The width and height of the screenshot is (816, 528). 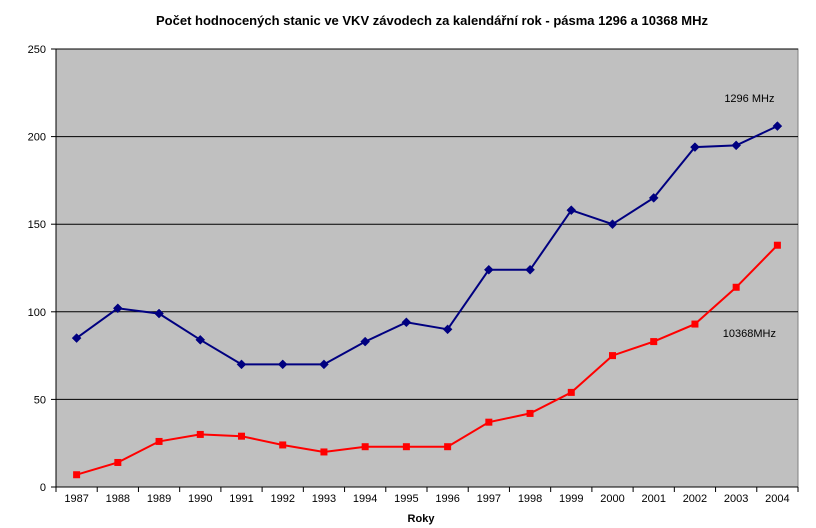 What do you see at coordinates (612, 499) in the screenshot?
I see `x-tick-label: 2000` at bounding box center [612, 499].